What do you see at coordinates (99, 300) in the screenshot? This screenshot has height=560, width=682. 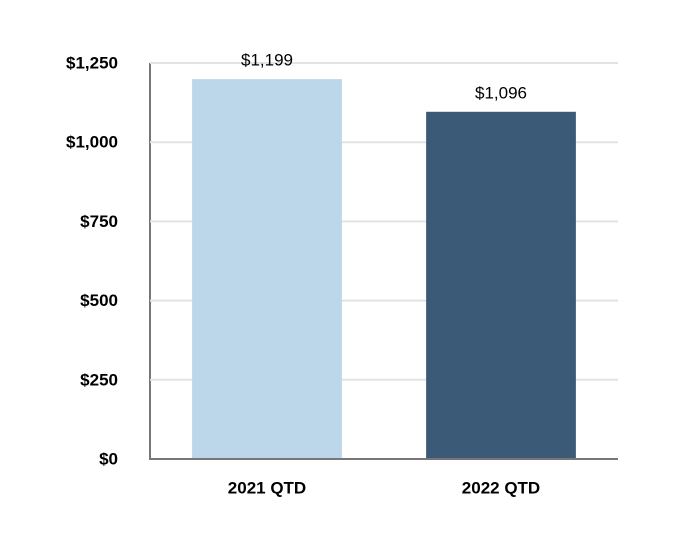 I see `y-tick-label: $500` at bounding box center [99, 300].